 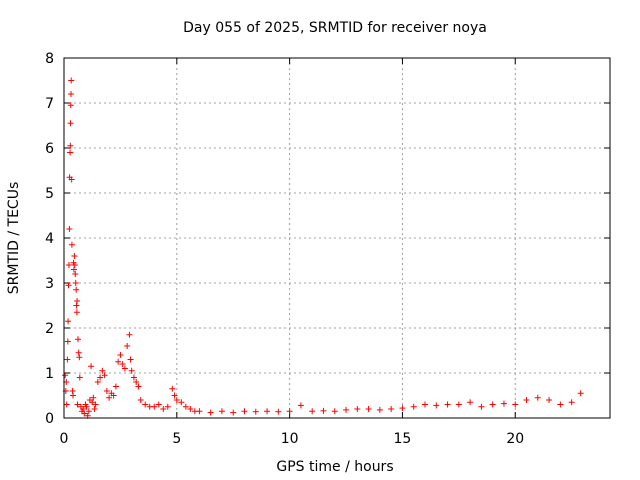 What do you see at coordinates (64, 439) in the screenshot?
I see `x-tick-label: 0` at bounding box center [64, 439].